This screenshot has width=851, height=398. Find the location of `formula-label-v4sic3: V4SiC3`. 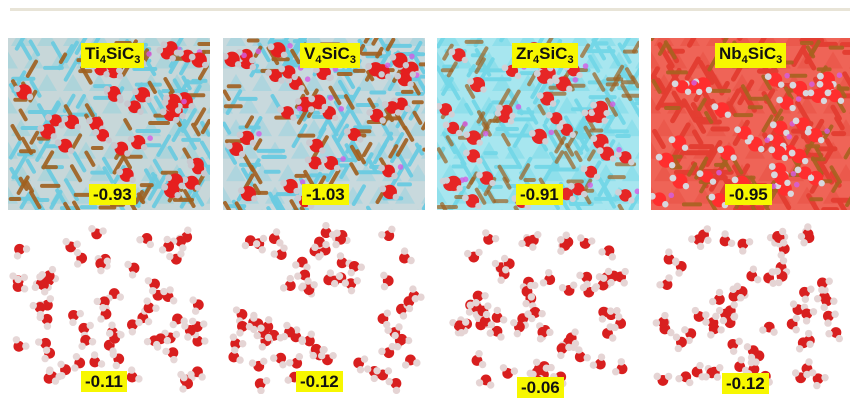

formula-label-v4sic3: V4SiC3 is located at coordinates (330, 55).